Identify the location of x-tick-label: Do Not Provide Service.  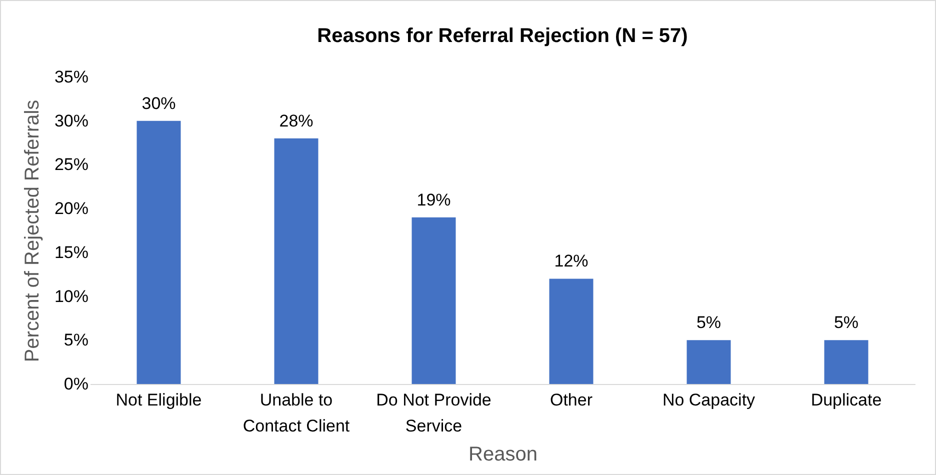
(434, 413).